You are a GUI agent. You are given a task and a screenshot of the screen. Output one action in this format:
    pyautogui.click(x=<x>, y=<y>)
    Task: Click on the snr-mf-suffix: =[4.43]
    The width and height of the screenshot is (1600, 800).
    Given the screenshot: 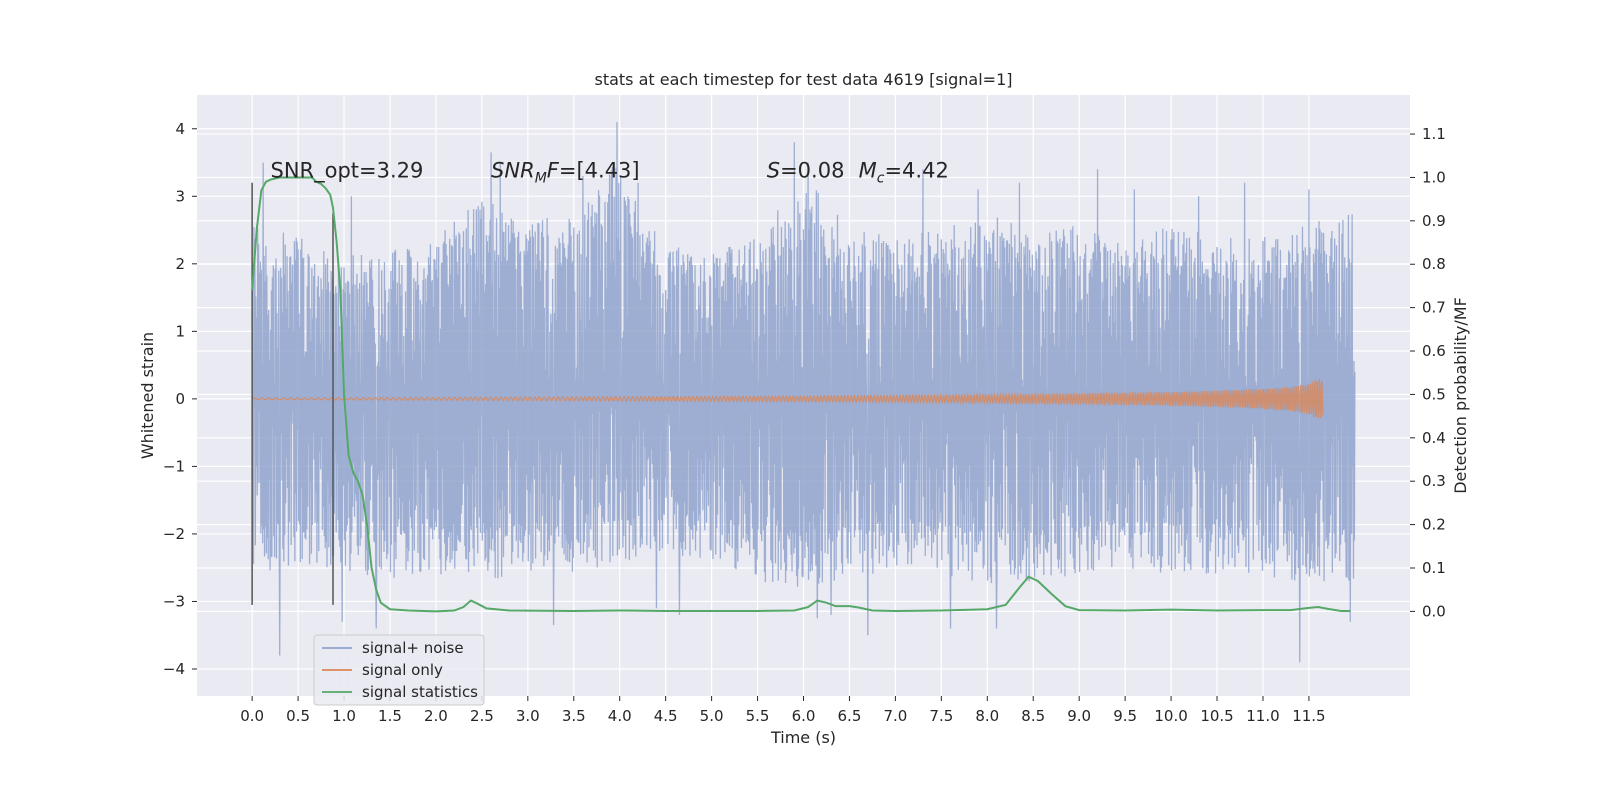 What is the action you would take?
    pyautogui.click(x=599, y=170)
    